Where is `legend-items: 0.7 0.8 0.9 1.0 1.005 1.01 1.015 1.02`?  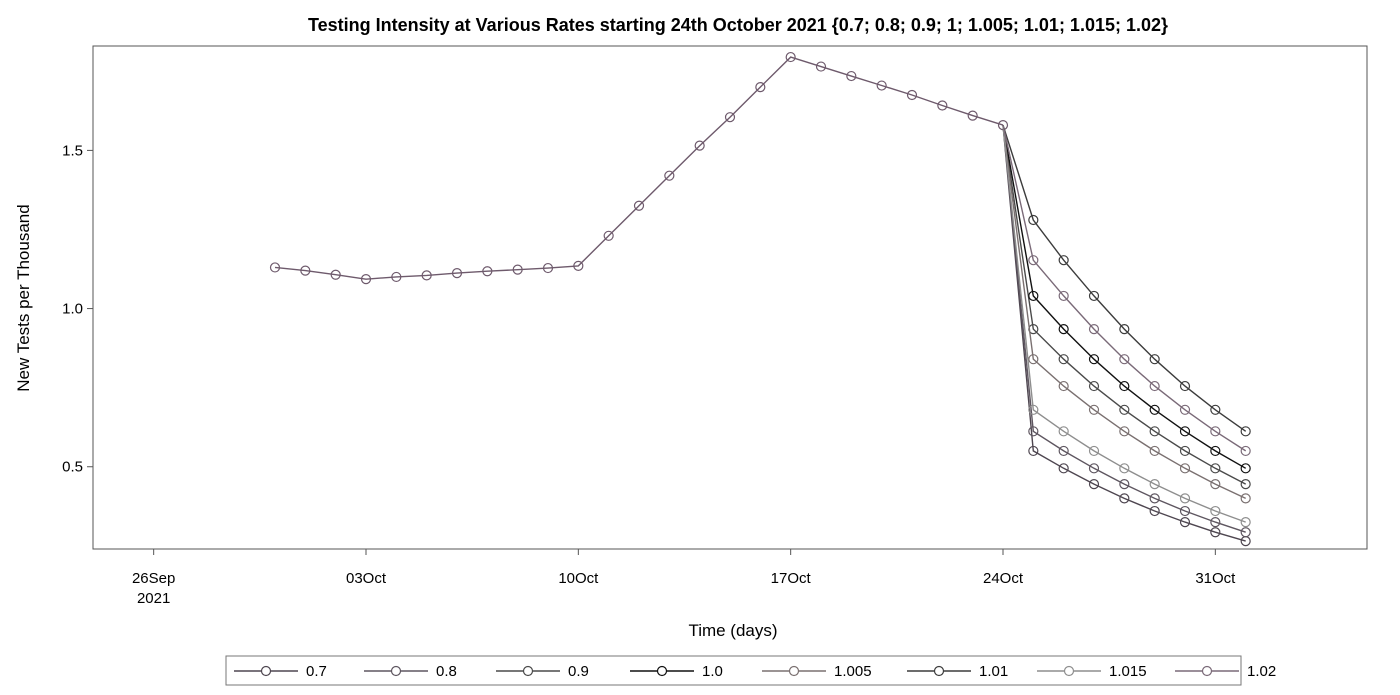
legend-items: 0.7 0.8 0.9 1.0 1.005 1.01 1.015 1.02 is located at coordinates (755, 671).